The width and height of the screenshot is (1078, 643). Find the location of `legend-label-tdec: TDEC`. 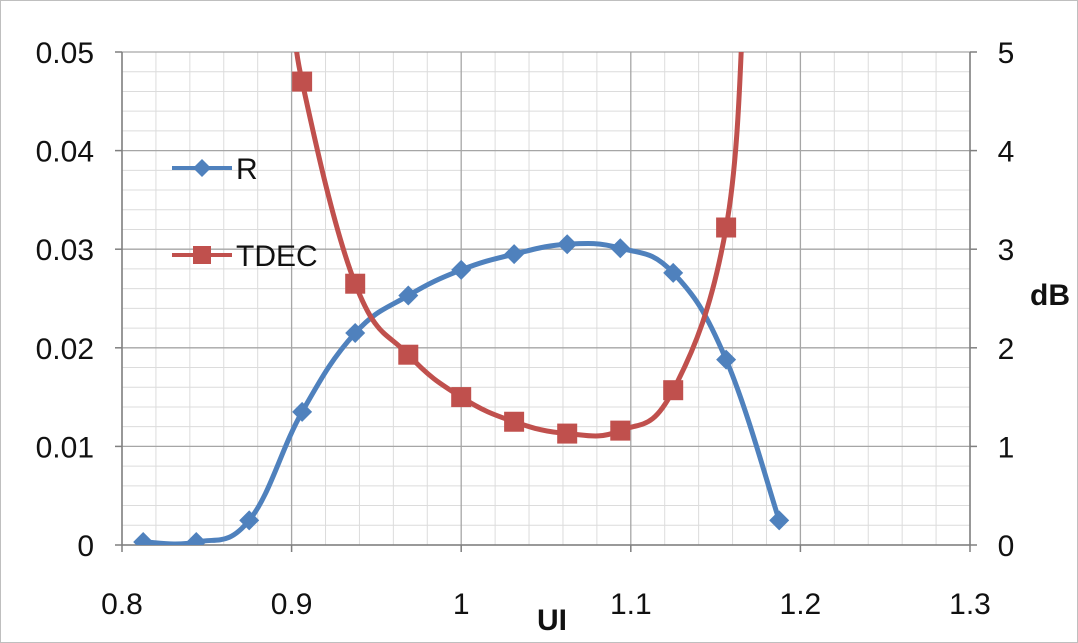

legend-label-tdec: TDEC is located at coordinates (277, 256).